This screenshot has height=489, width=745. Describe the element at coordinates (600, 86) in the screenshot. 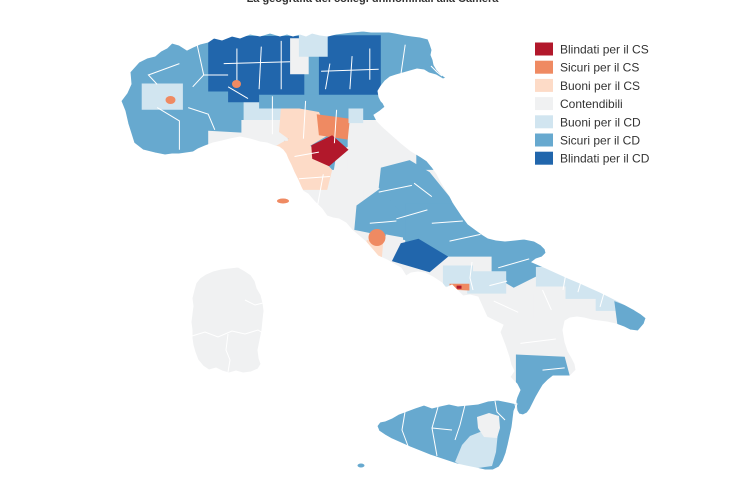

I see `svg-text: Buoni per il CS` at that location.